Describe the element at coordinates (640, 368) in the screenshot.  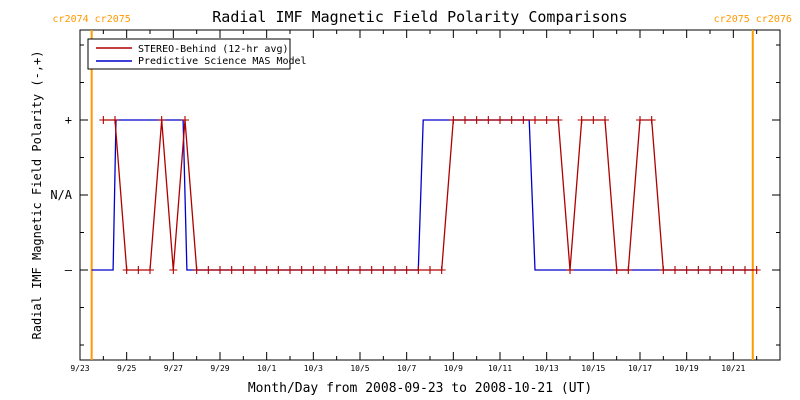
I see `x-tick-label: 10/17` at that location.